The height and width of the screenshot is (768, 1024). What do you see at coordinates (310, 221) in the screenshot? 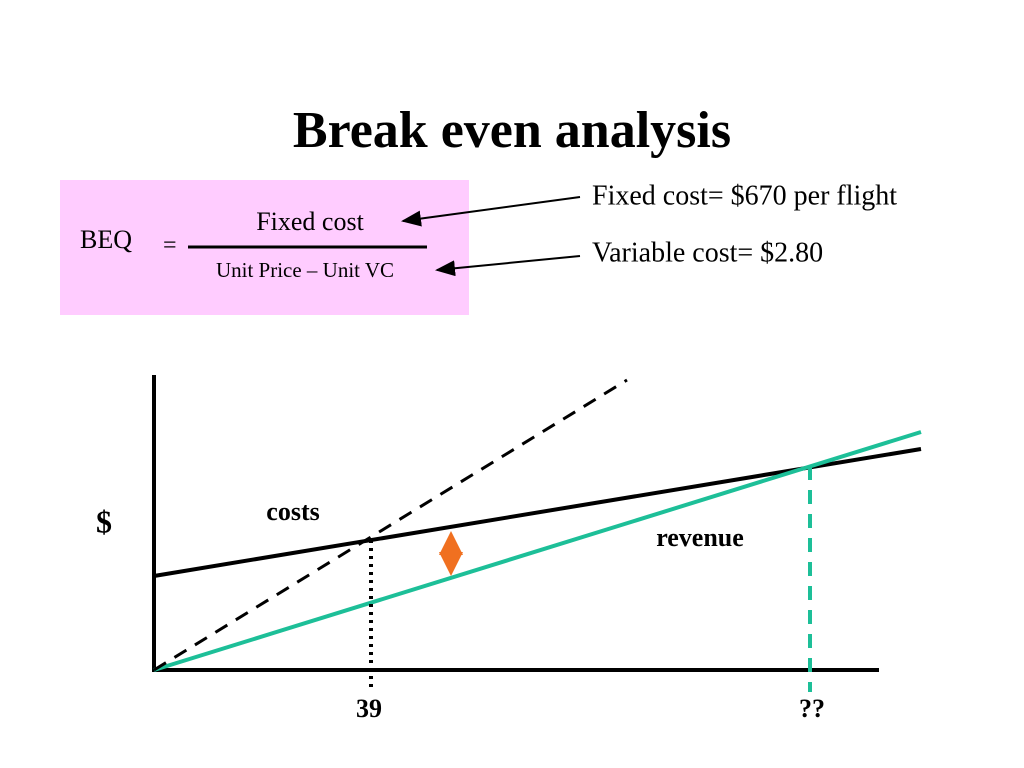
I see `formula-numerator: Fixed cost` at bounding box center [310, 221].